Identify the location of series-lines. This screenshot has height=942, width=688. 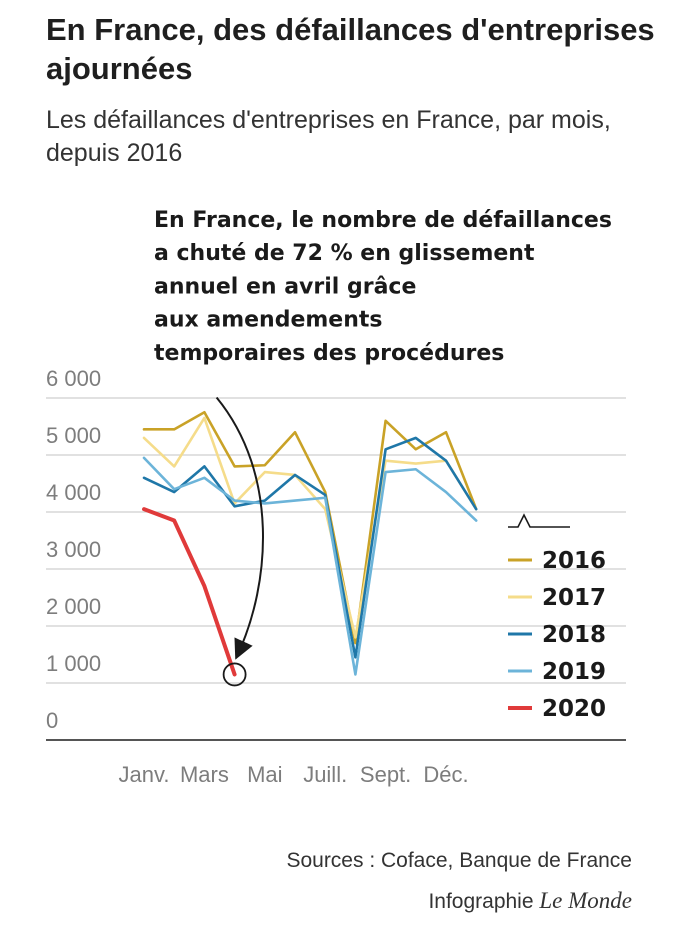
(310, 543).